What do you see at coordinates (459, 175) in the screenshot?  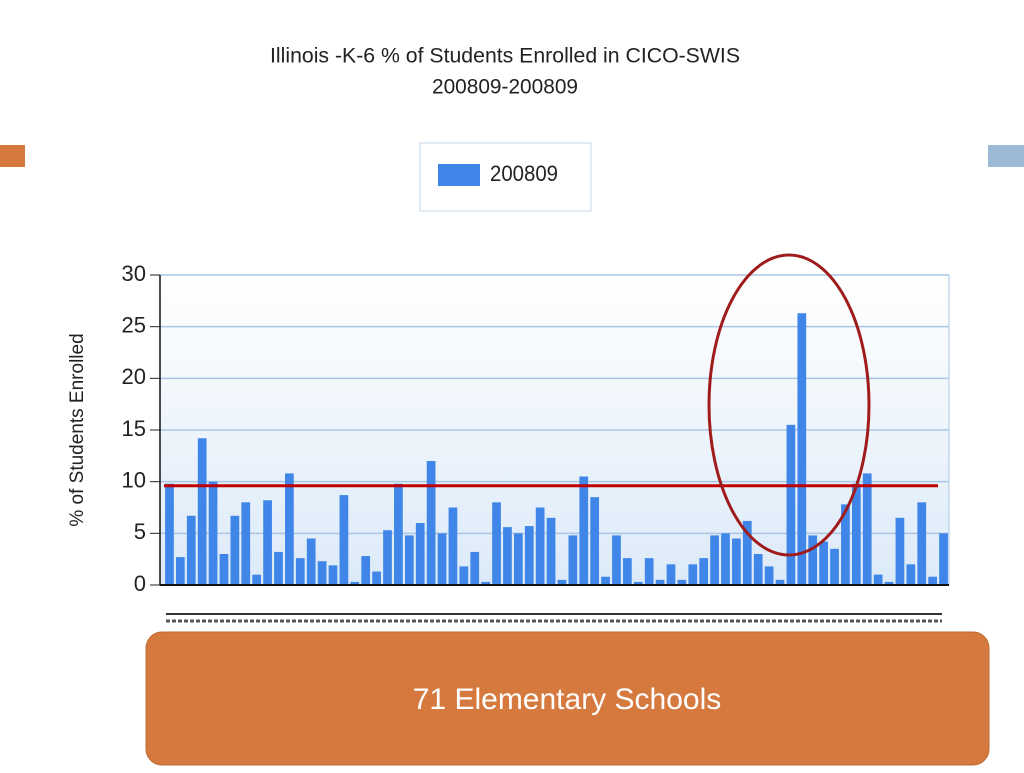 I see `legend-swatch` at bounding box center [459, 175].